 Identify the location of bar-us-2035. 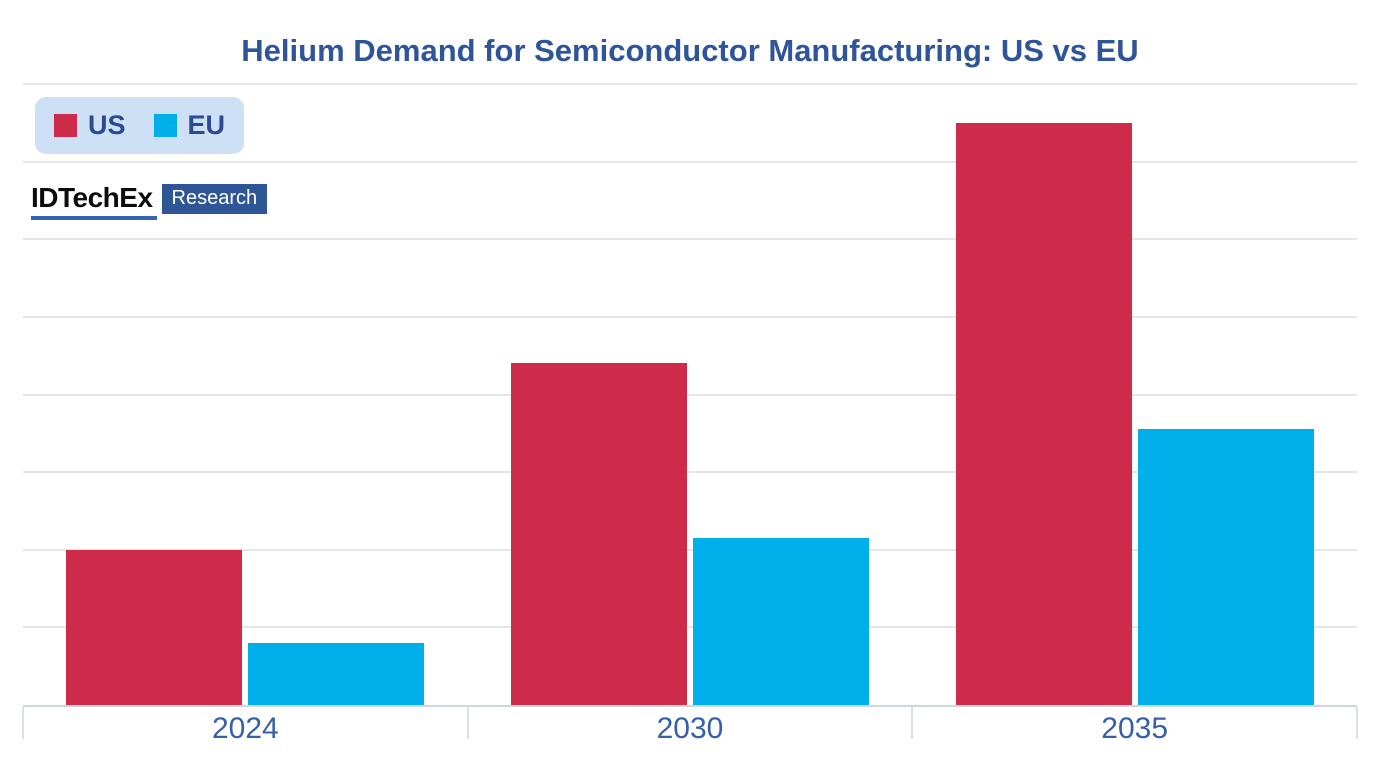
(1043, 413).